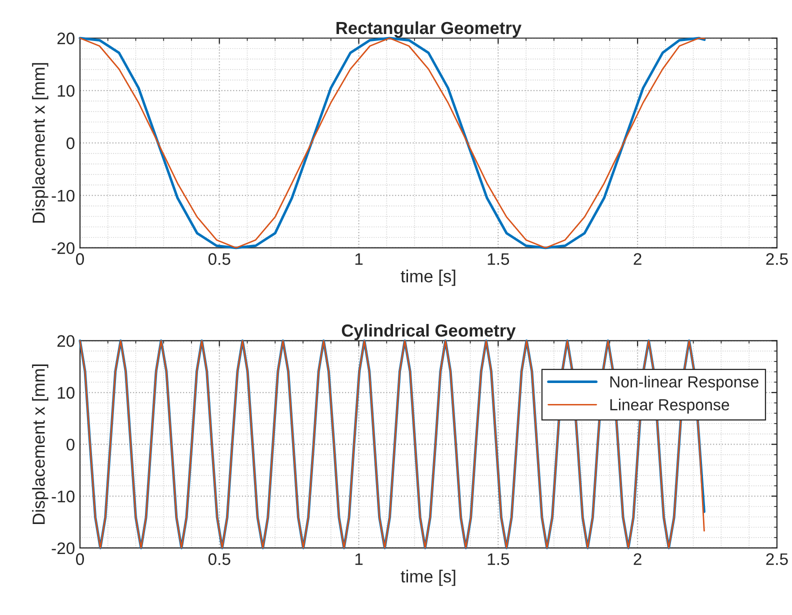 This screenshot has height=615, width=792. I want to click on chart-title: Rectangular Geometry, so click(429, 29).